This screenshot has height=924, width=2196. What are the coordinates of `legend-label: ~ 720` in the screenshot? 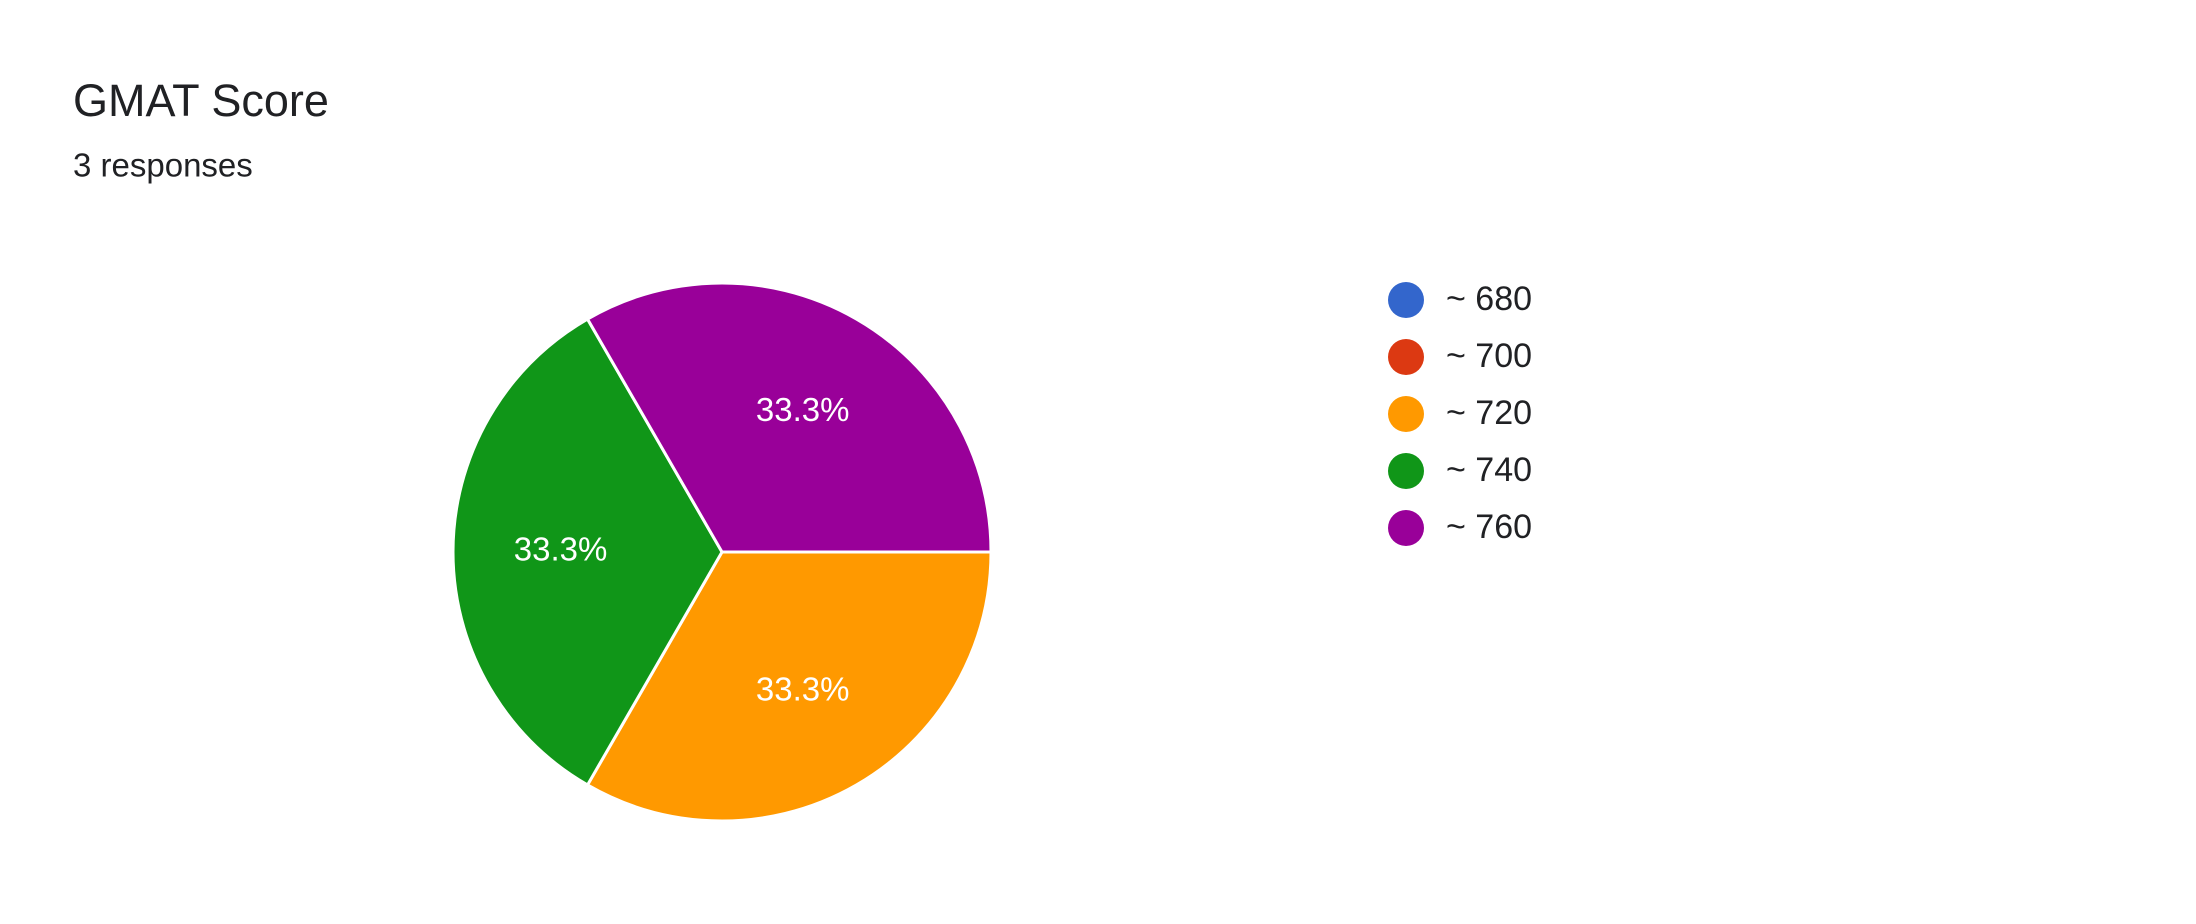 It's located at (1489, 413).